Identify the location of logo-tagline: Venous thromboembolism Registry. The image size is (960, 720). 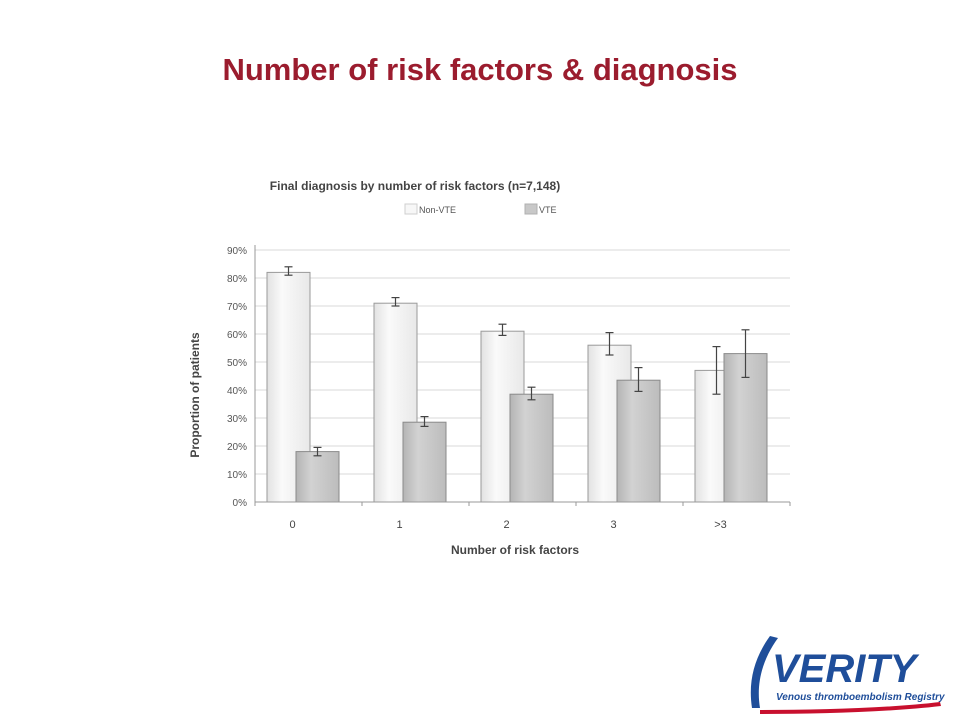
(860, 697).